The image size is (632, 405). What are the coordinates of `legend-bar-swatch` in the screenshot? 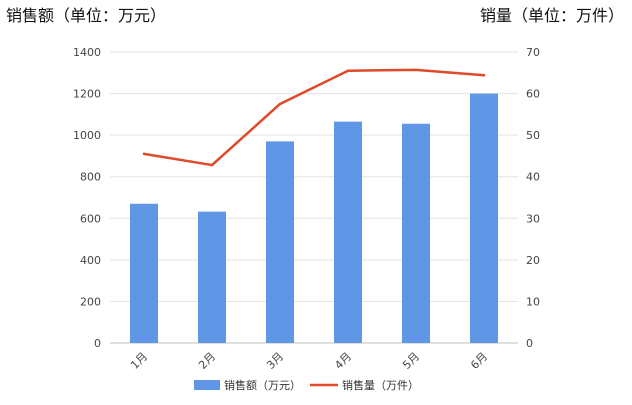 It's located at (207, 385).